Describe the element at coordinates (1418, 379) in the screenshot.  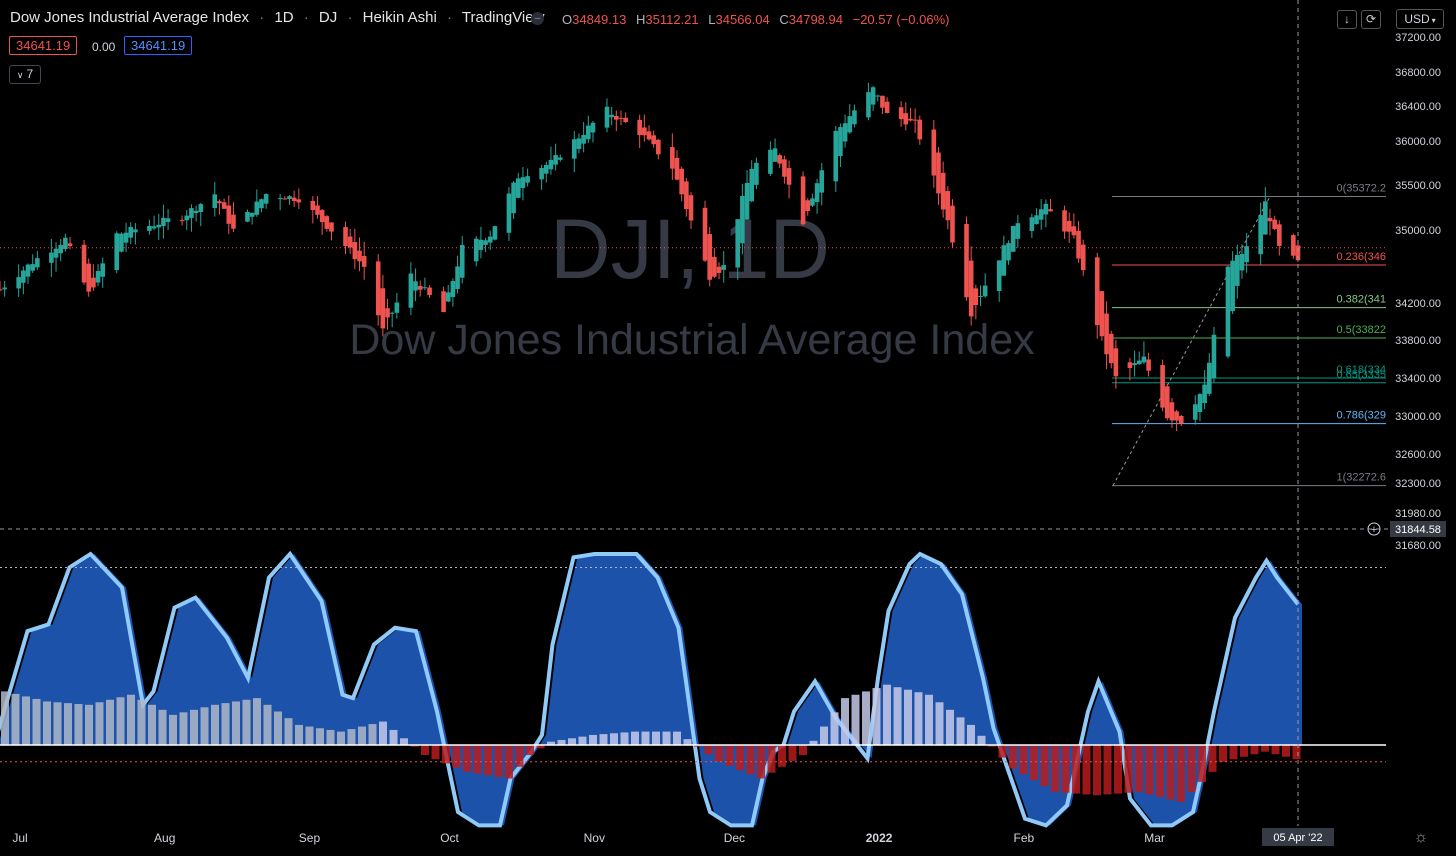
I see `price-tick-label: 33400.00` at that location.